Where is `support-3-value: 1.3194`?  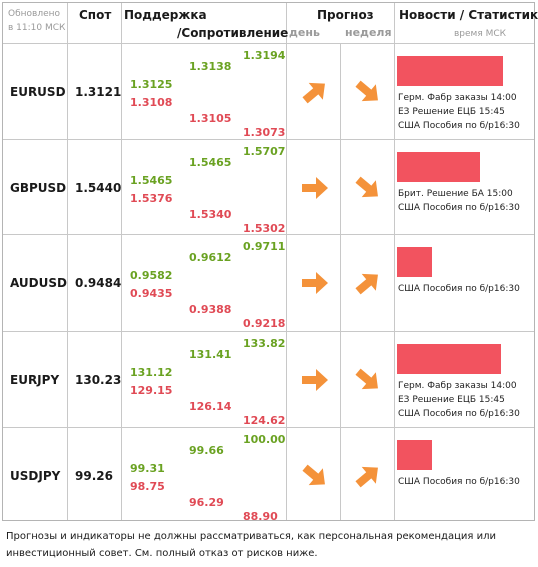 support-3-value: 1.3194 is located at coordinates (264, 55).